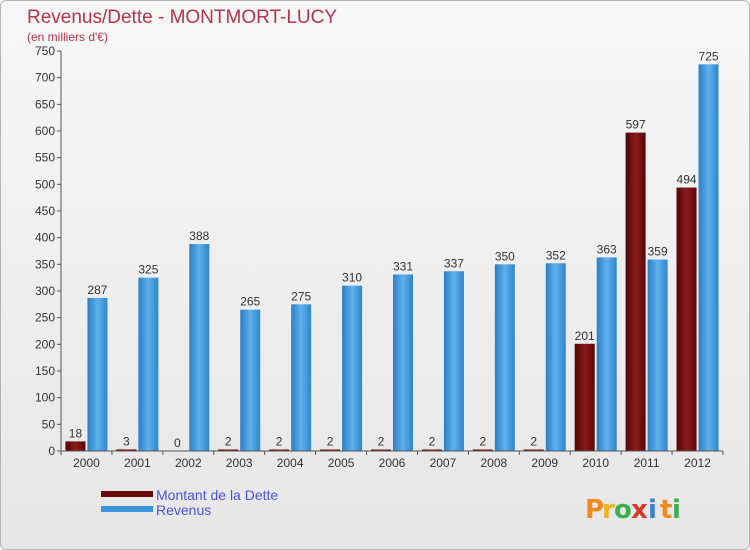 Image resolution: width=750 pixels, height=550 pixels. What do you see at coordinates (45, 78) in the screenshot?
I see `y-tick-label: 700` at bounding box center [45, 78].